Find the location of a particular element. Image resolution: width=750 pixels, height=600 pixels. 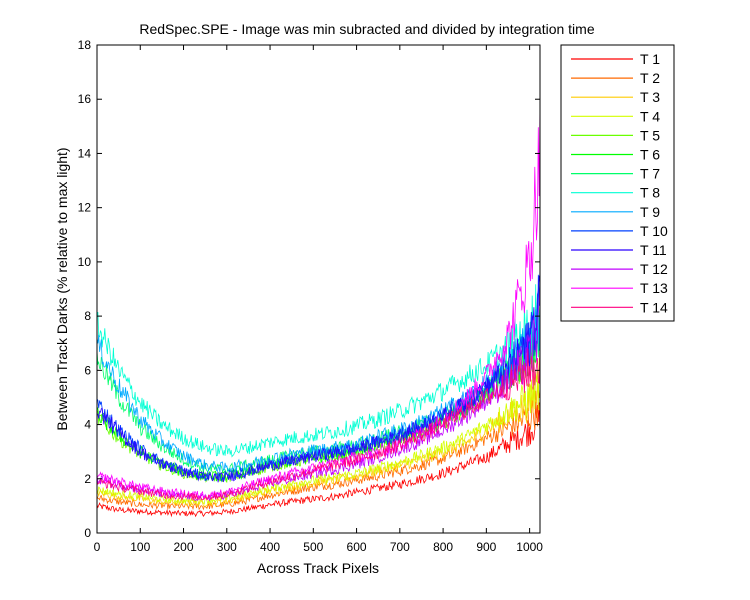

legend-label: T 7 is located at coordinates (650, 174).